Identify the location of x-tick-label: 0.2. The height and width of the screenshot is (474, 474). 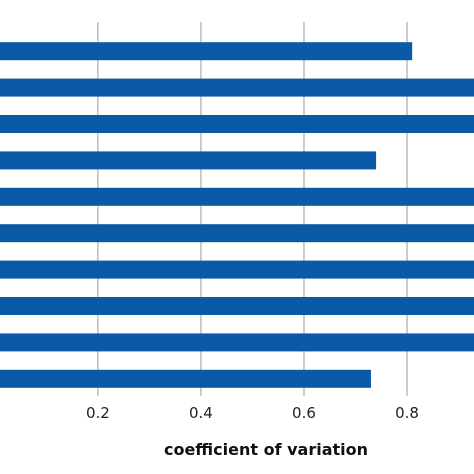
(98, 413).